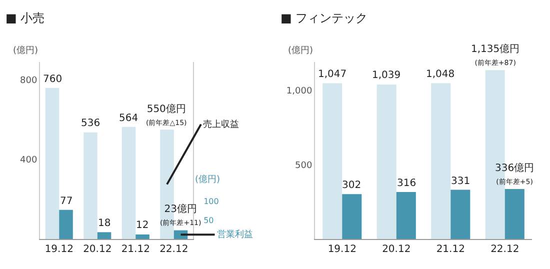 Image resolution: width=550 pixels, height=269 pixels. I want to click on data-label: 1,047, so click(332, 74).